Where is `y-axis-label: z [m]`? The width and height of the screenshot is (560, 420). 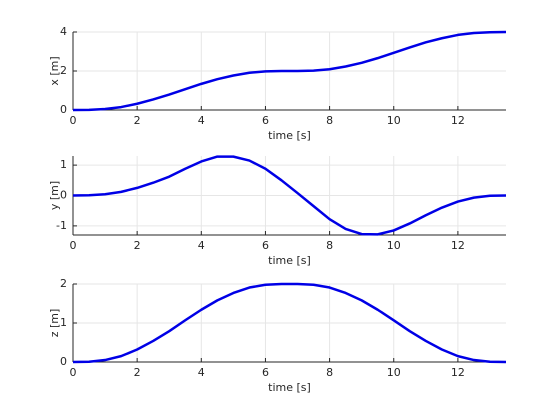 y-axis-label: z [m] is located at coordinates (54, 323).